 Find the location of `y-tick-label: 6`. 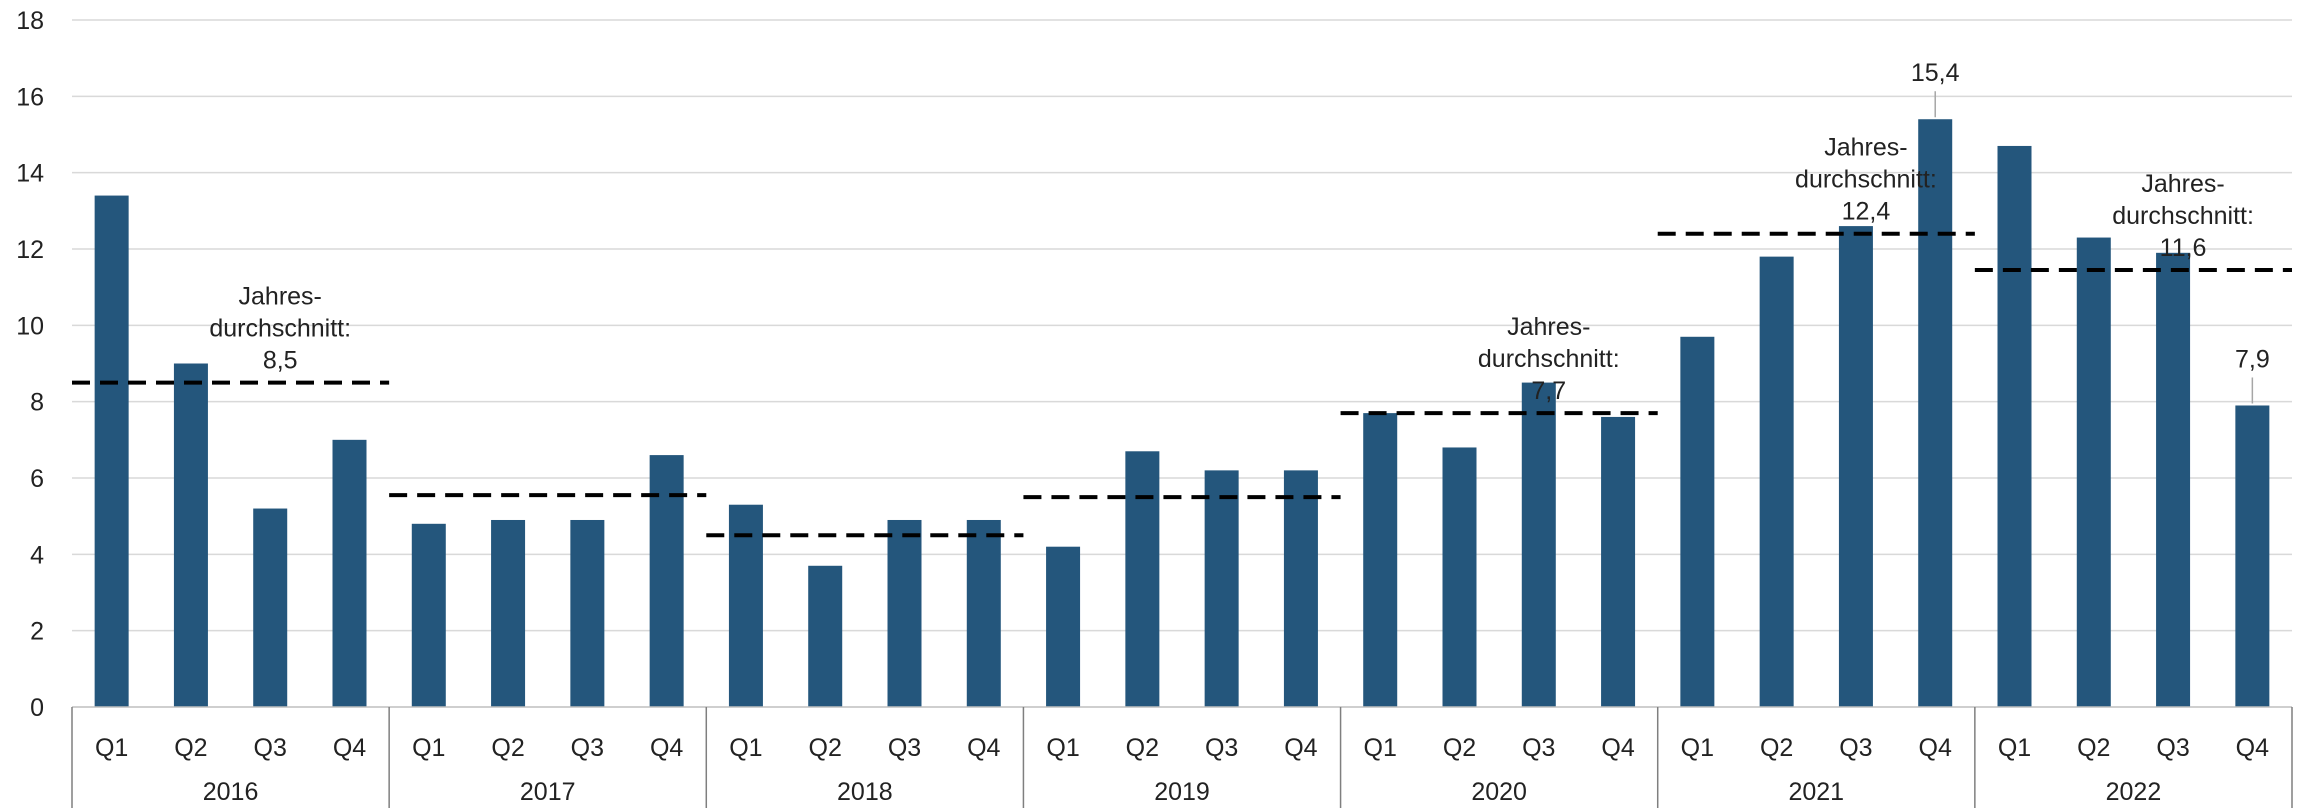

y-tick-label: 6 is located at coordinates (37, 479).